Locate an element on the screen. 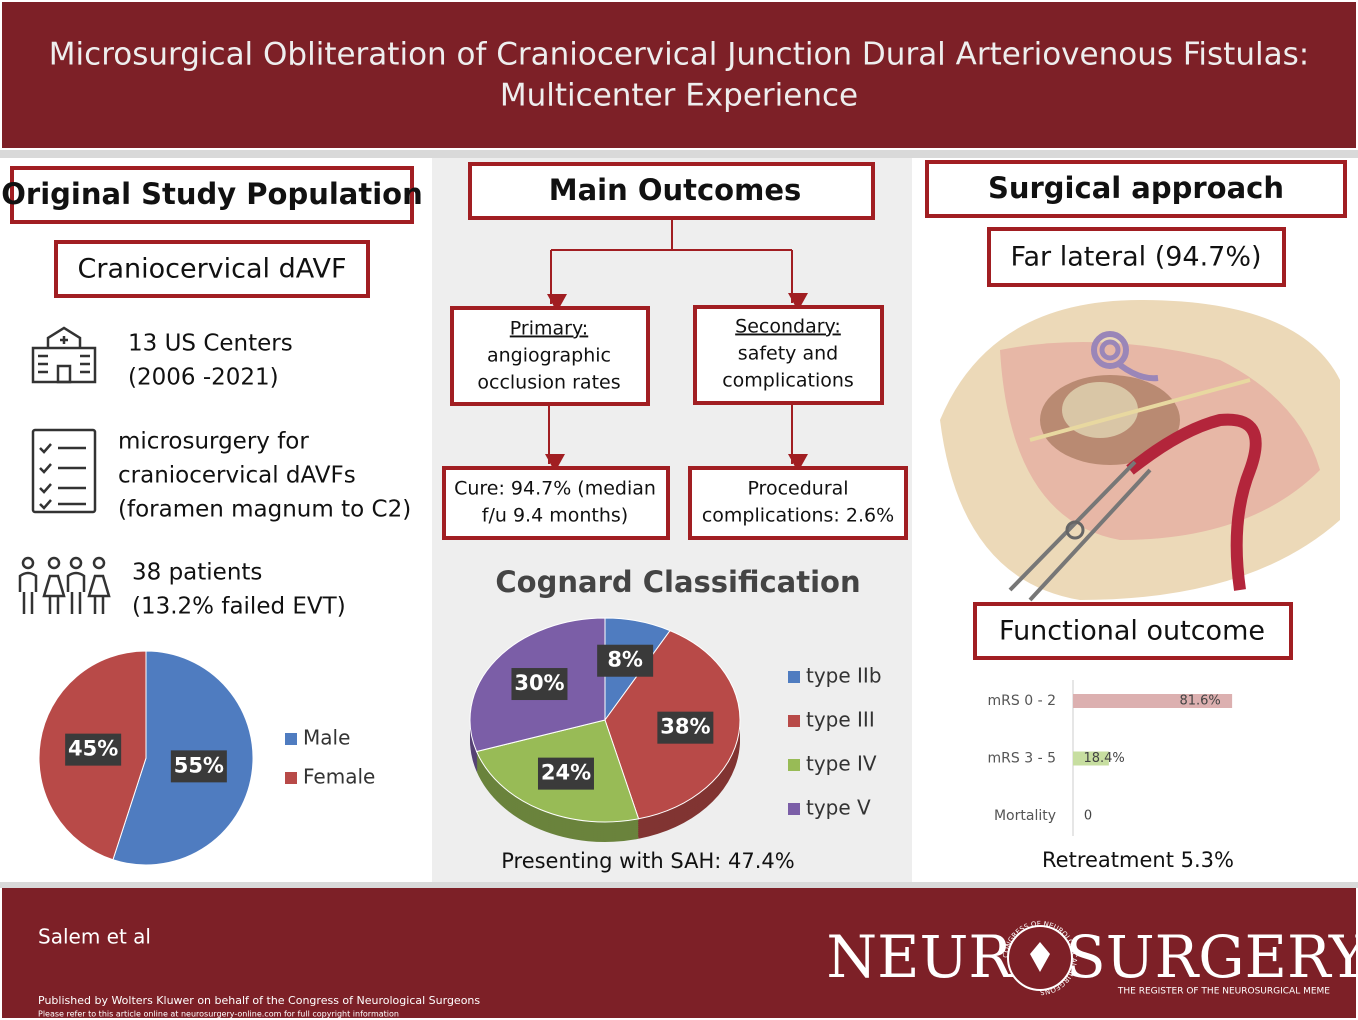 The image size is (1358, 1020). outcome-label: Primary: is located at coordinates (549, 329).